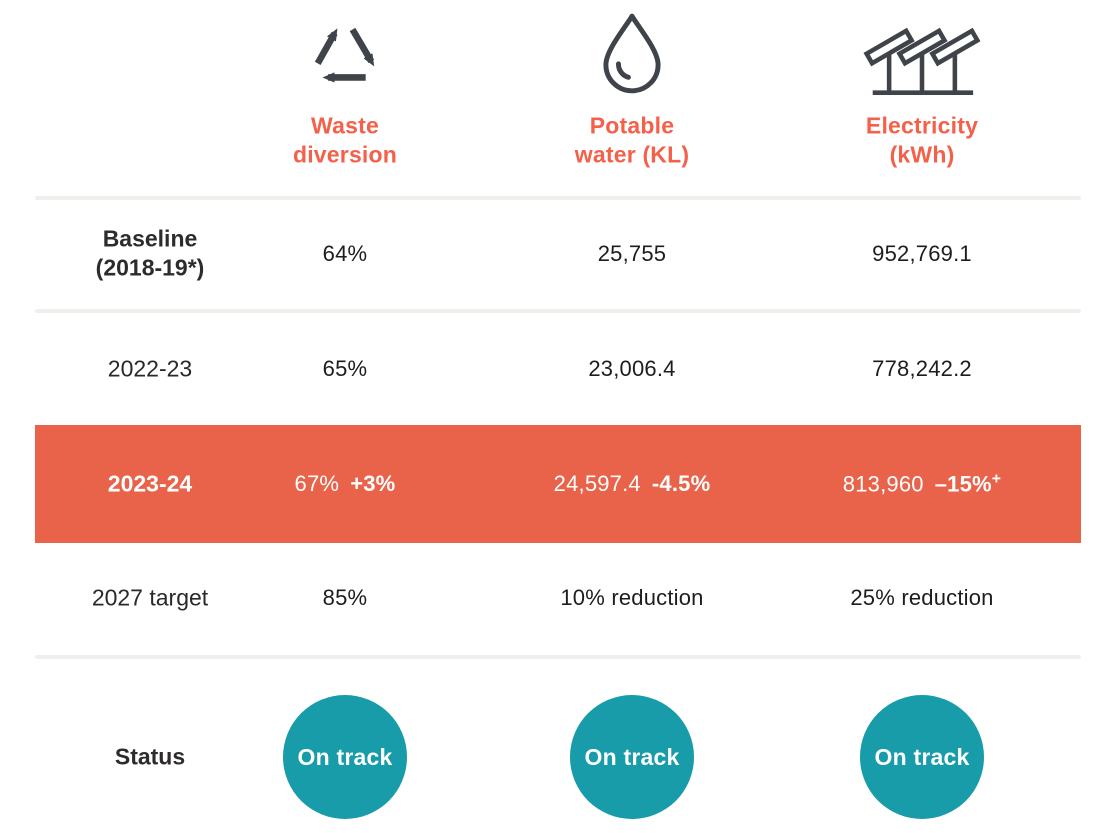  I want to click on status-badge-waste: On track, so click(345, 757).